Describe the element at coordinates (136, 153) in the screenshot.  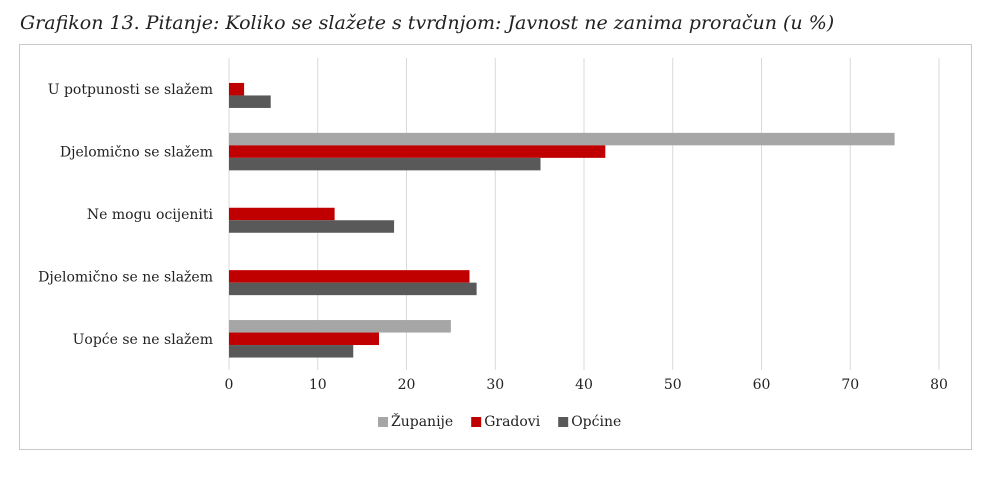
I see `category-label: Djelomično se slažem` at that location.